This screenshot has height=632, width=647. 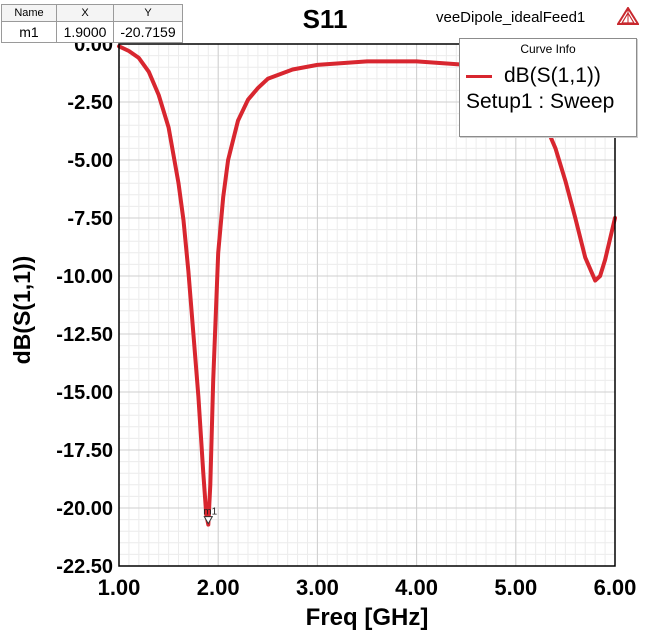 What do you see at coordinates (548, 49) in the screenshot?
I see `legend-heading: Curve Info` at bounding box center [548, 49].